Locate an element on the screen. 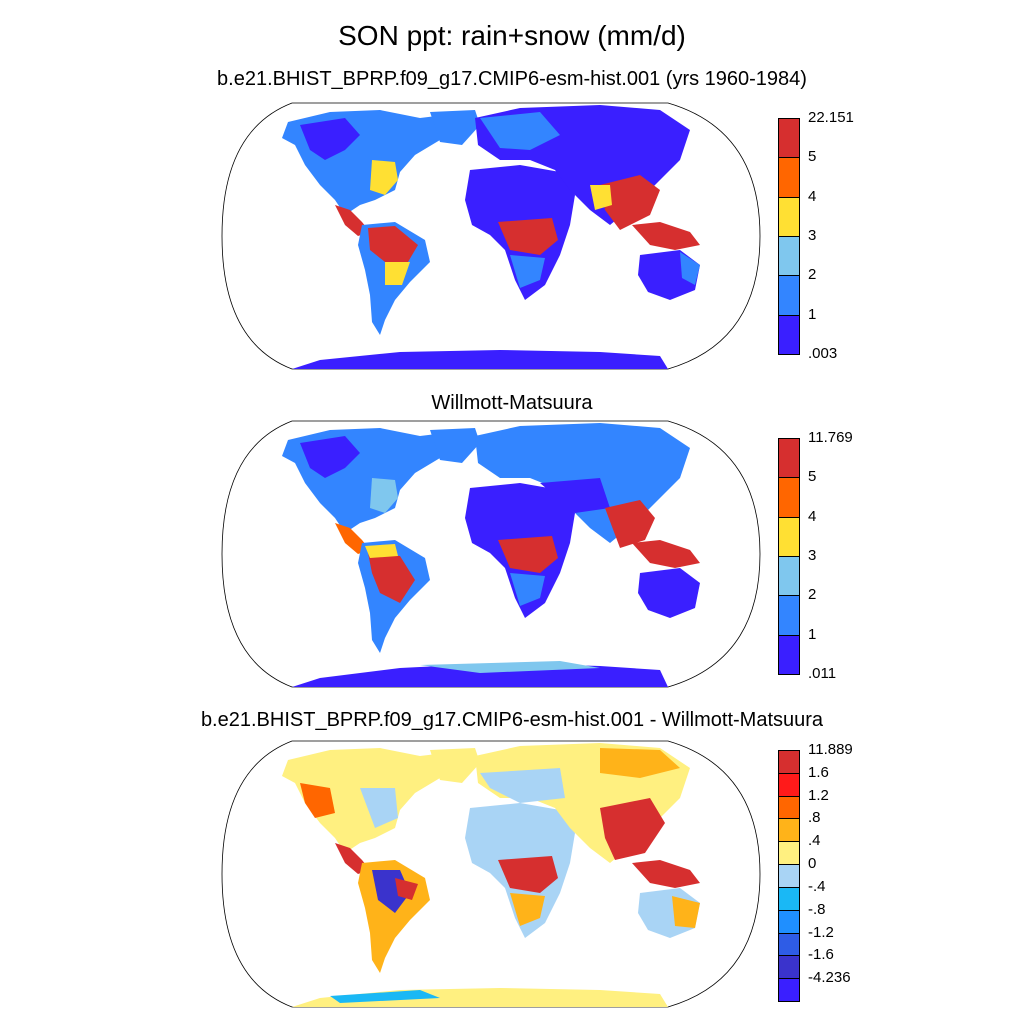 This screenshot has height=1024, width=1024. land-north-america-east is located at coordinates (379, 808).